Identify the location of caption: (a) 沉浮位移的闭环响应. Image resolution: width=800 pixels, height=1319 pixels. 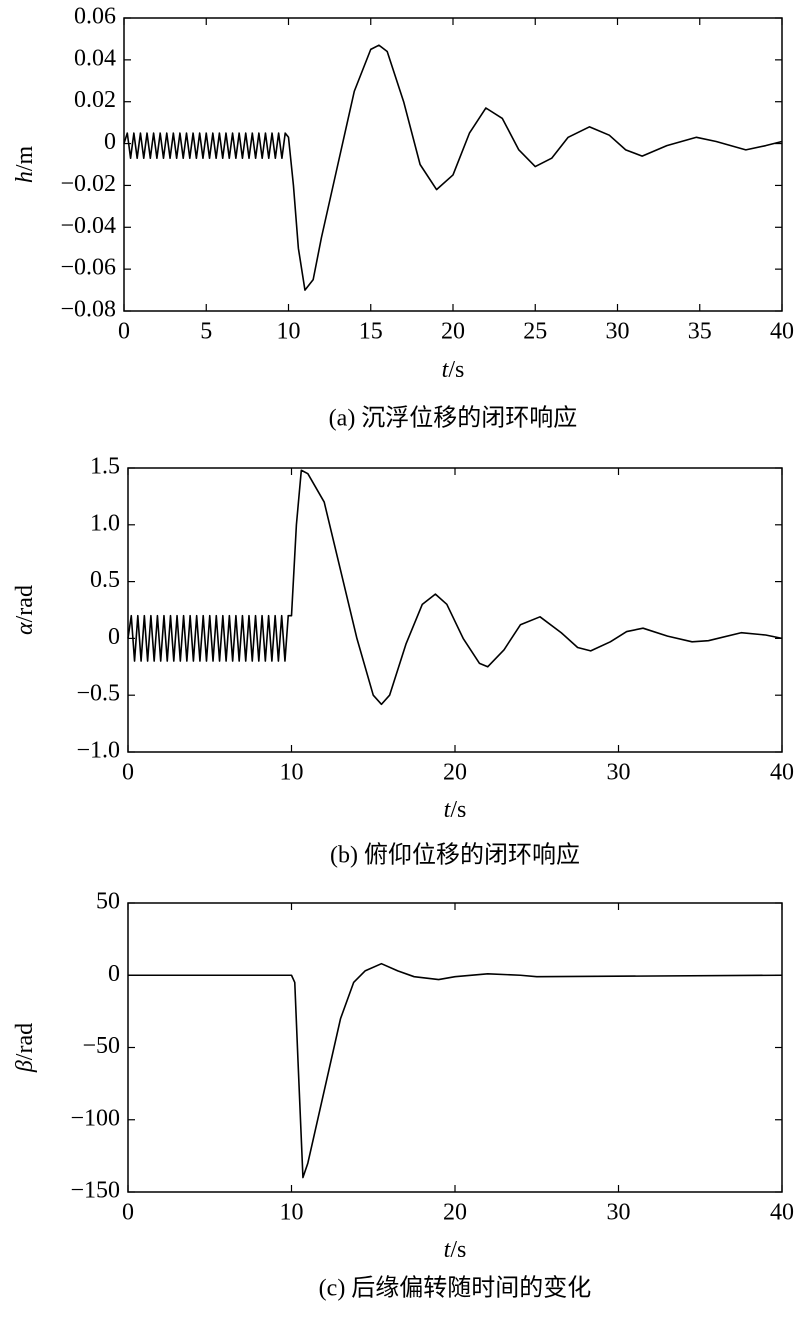
(453, 418).